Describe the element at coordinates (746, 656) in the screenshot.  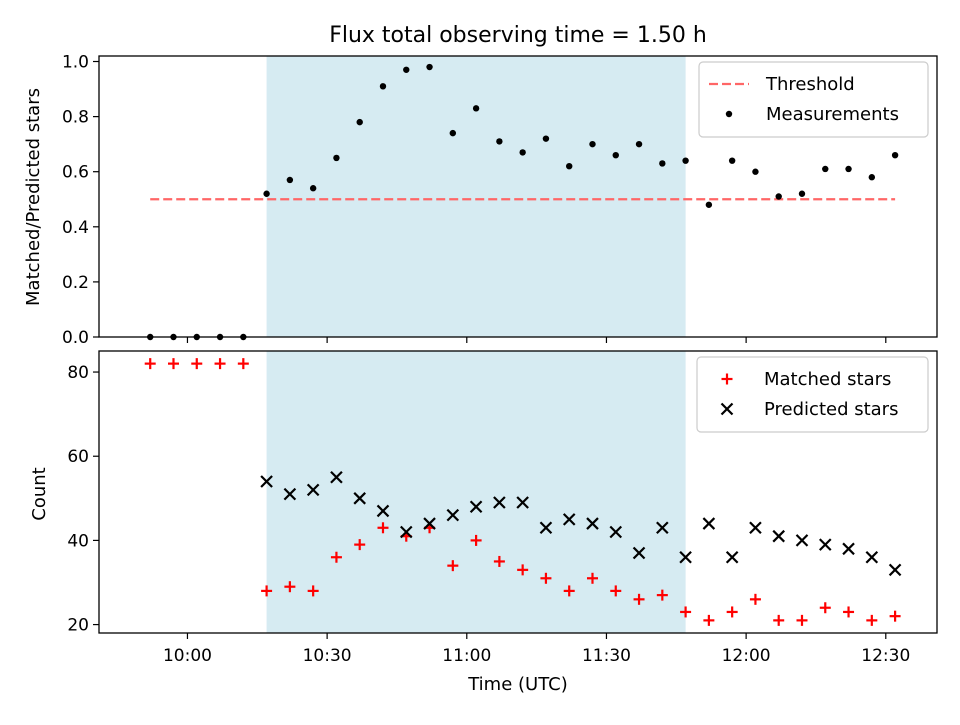
I see `x-tick-label: 12:00` at that location.